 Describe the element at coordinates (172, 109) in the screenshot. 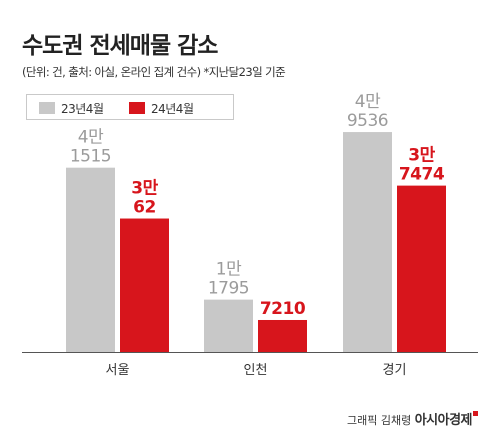

I see `legend-label-2024: 24년4월` at that location.